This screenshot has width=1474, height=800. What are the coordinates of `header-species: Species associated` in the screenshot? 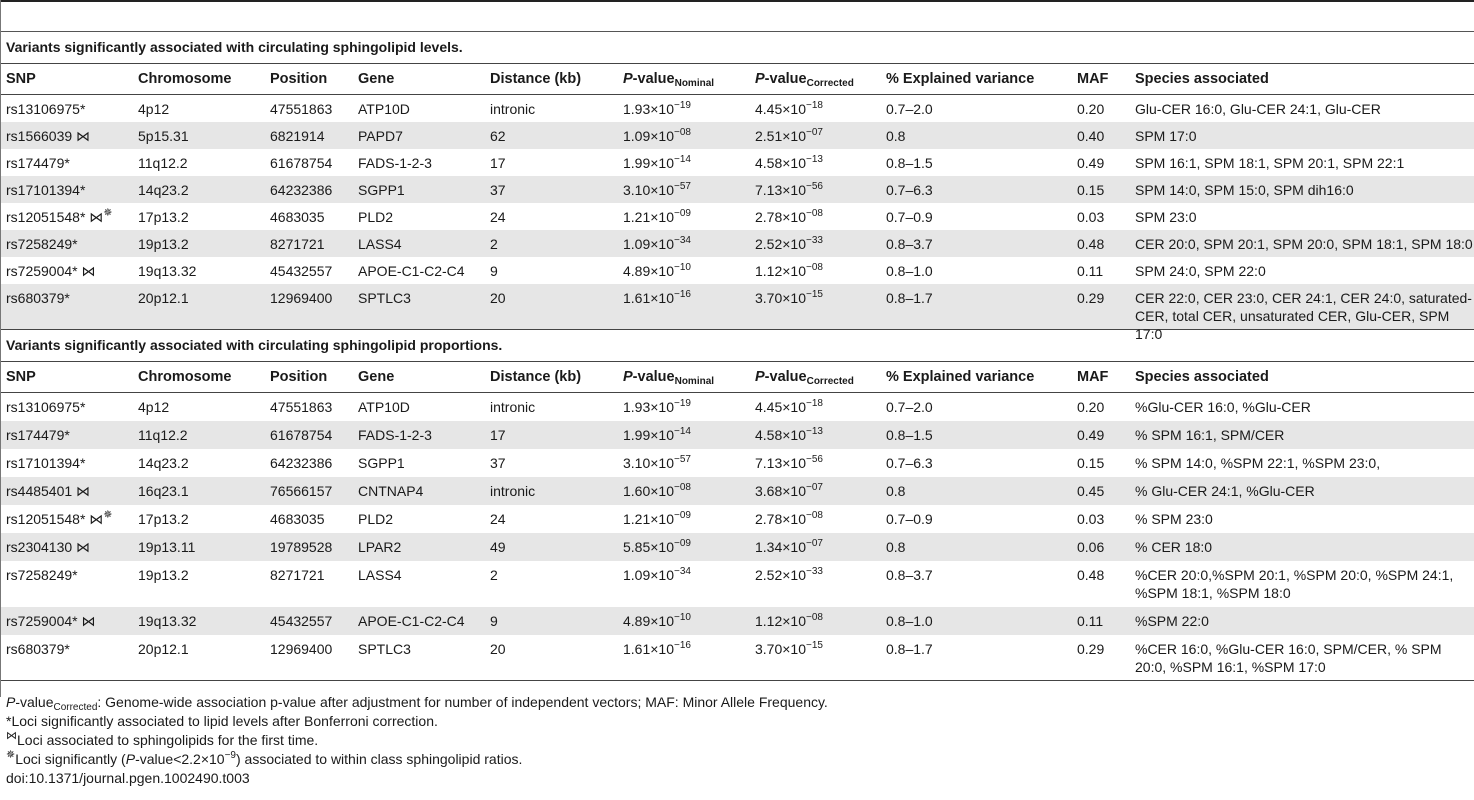 It's located at (1202, 377).